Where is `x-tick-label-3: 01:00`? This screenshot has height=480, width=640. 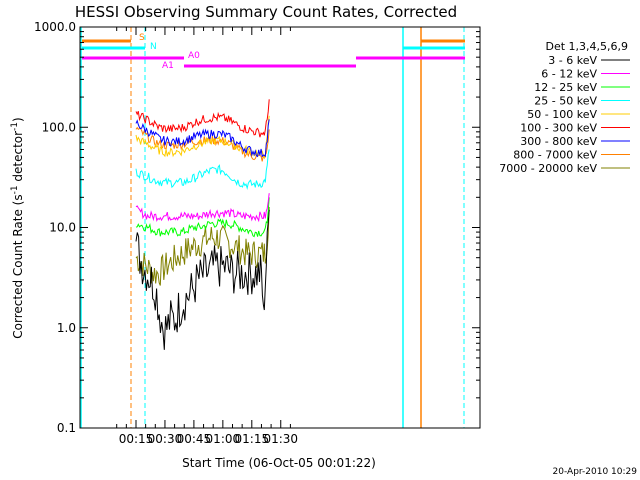
x-tick-label-3: 01:00 is located at coordinates (223, 439).